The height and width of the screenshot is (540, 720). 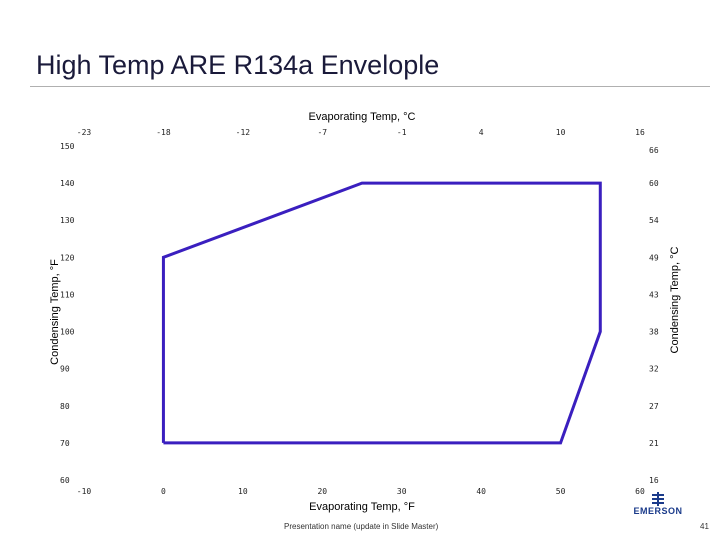 I want to click on x-tick-label: 0, so click(x=163, y=491).